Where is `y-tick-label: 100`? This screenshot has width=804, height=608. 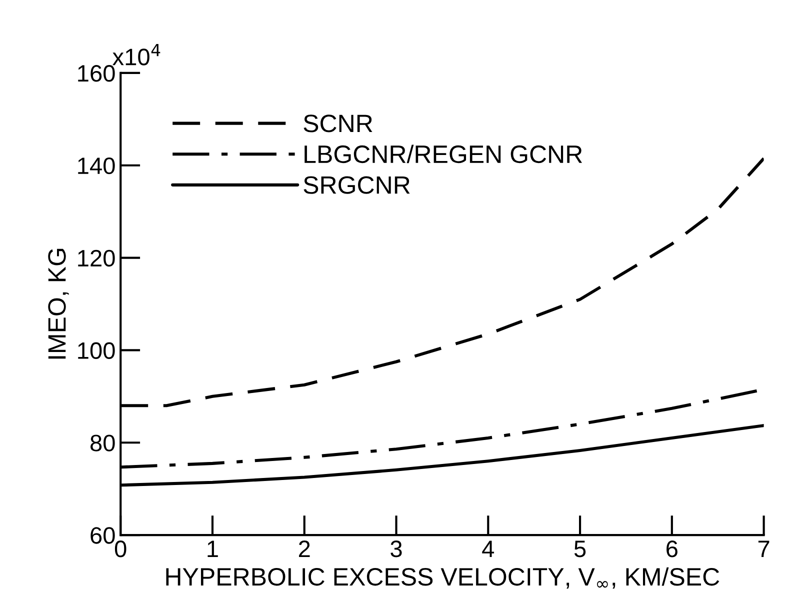
y-tick-label: 100 is located at coordinates (96, 350).